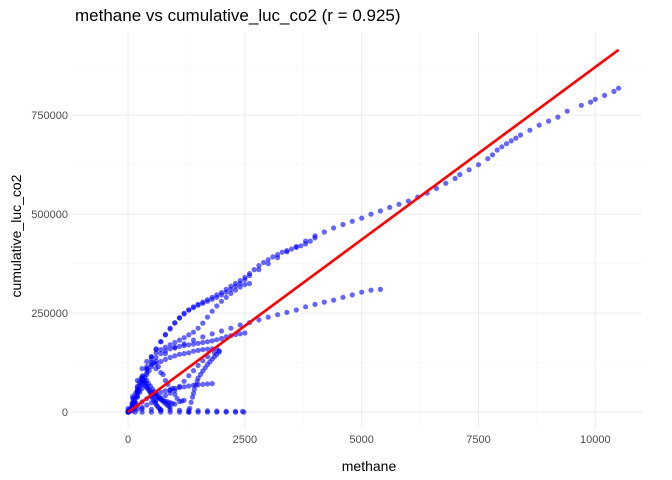 This screenshot has width=672, height=480. I want to click on x-axis-title: methane, so click(369, 466).